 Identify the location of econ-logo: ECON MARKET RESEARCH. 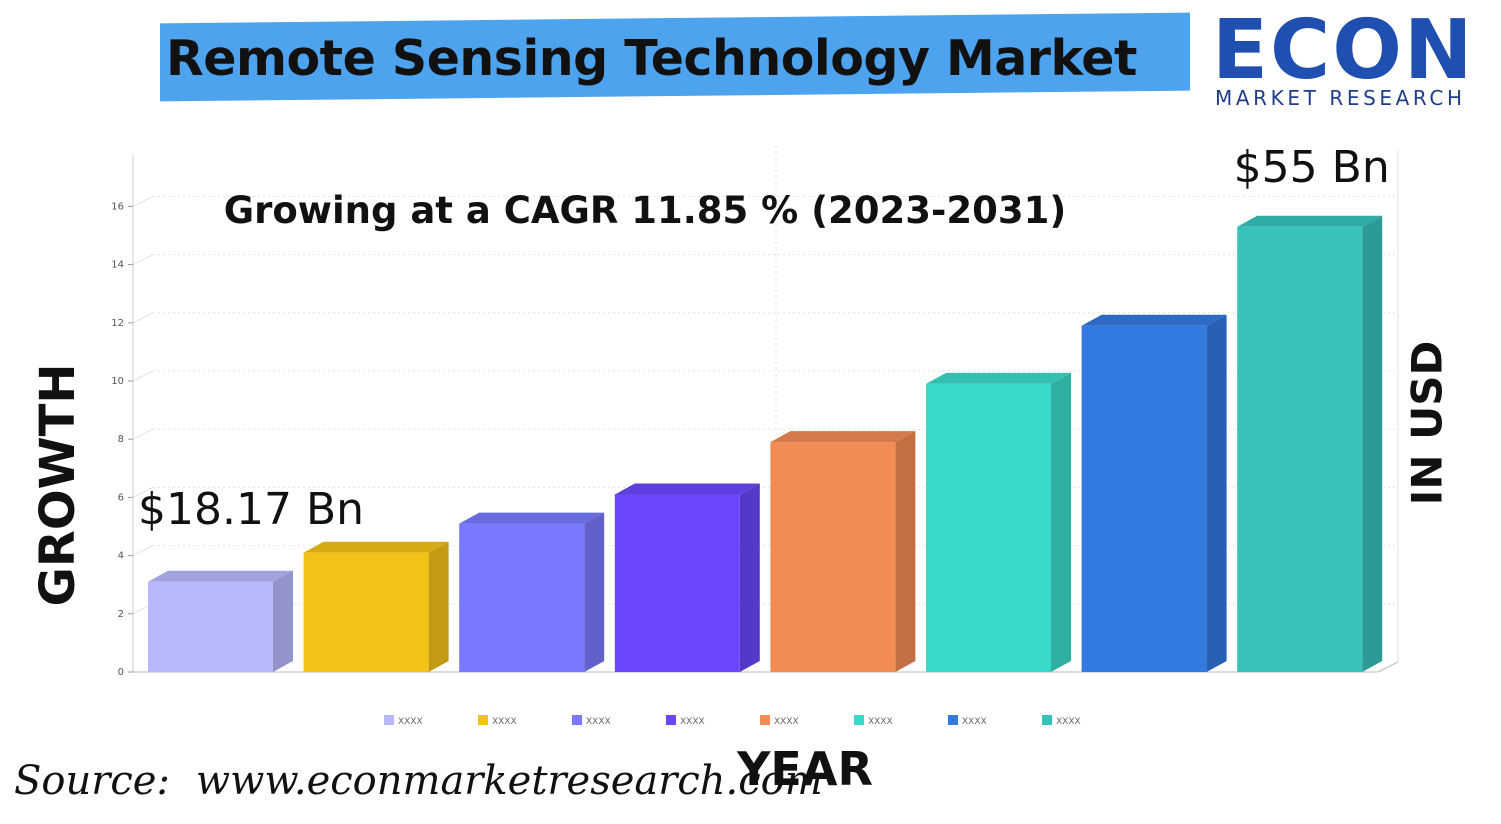
(1349, 57).